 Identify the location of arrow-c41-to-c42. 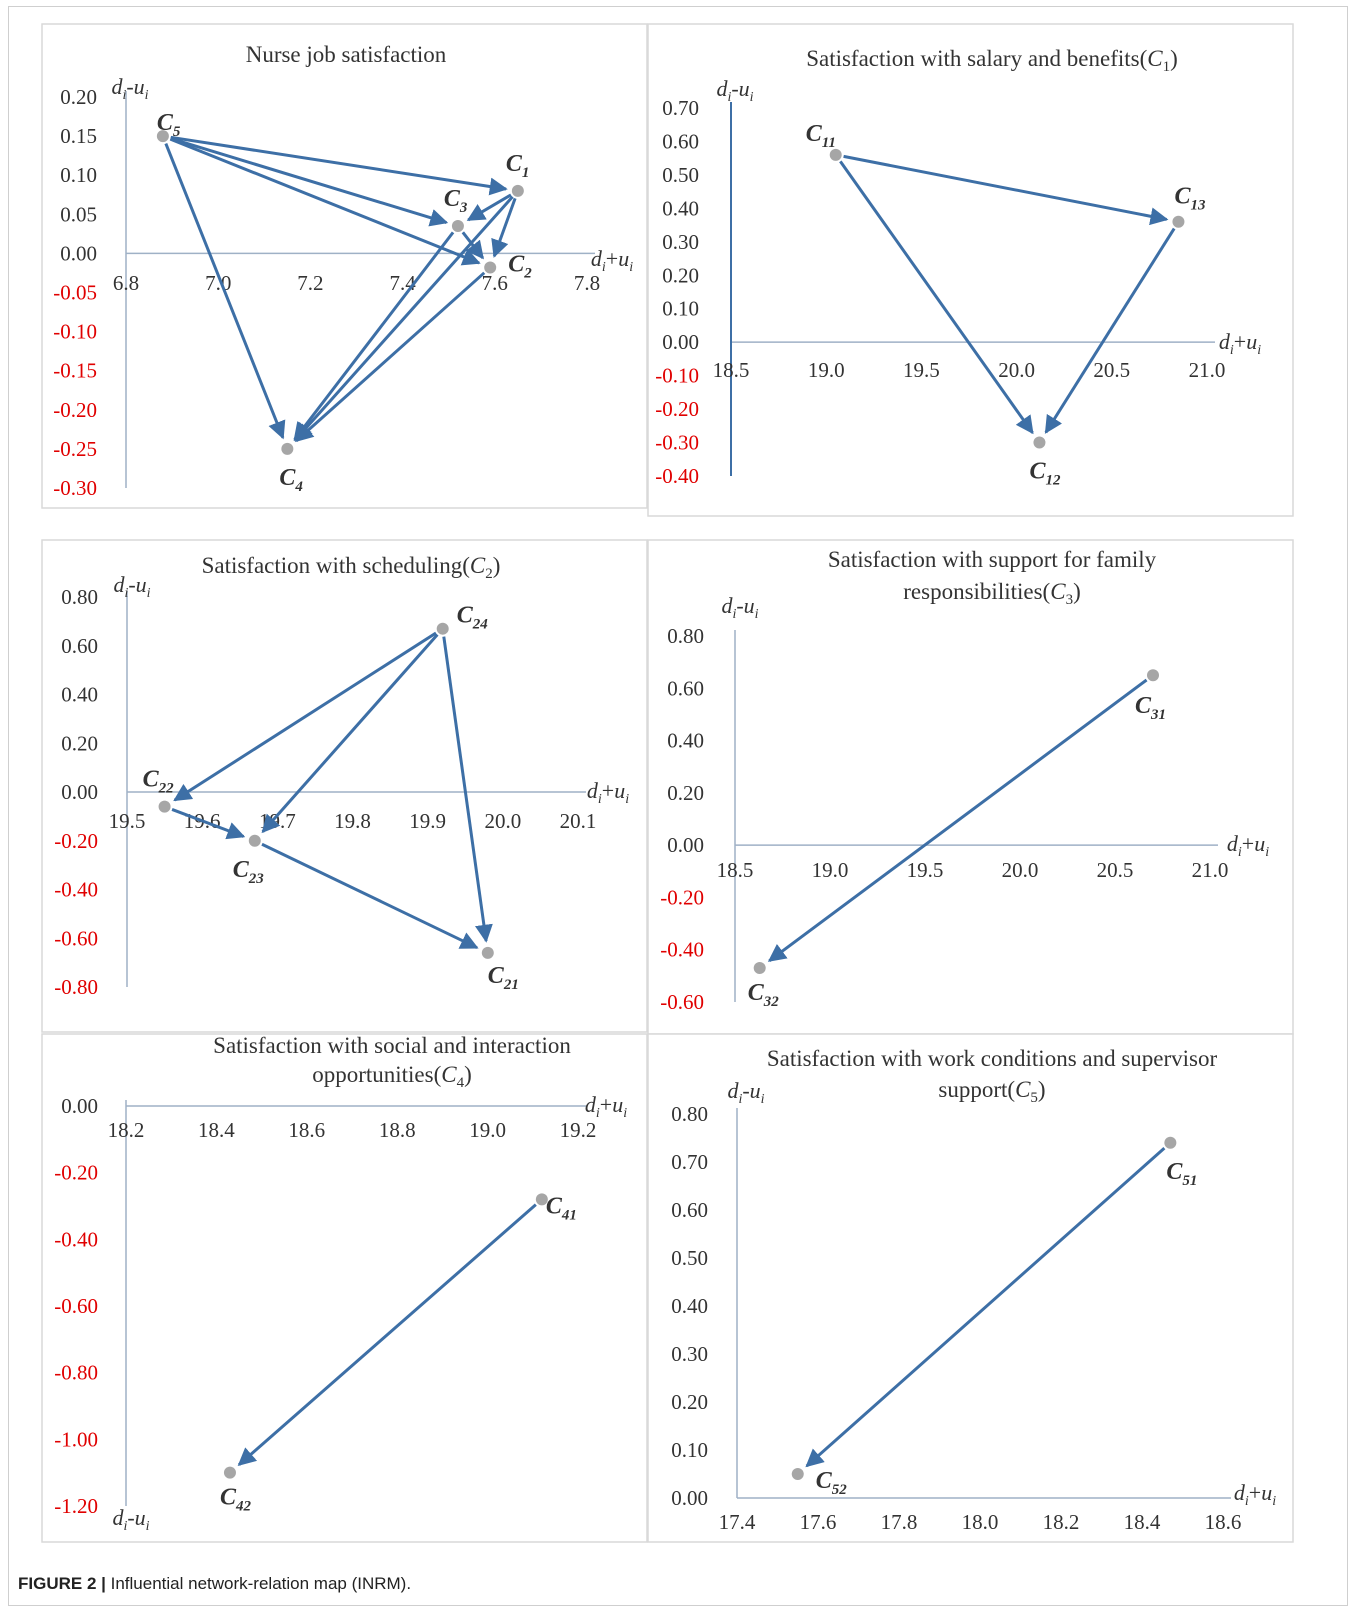
(387, 1334).